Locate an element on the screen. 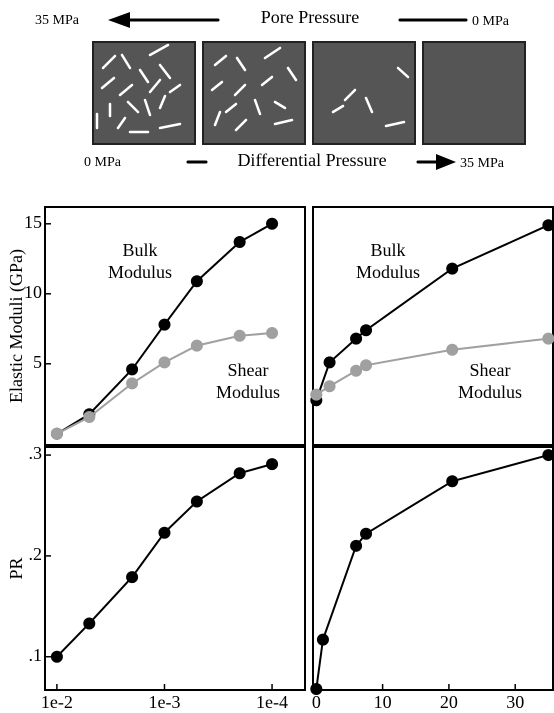 The image size is (554, 713). plot-frame is located at coordinates (433, 326).